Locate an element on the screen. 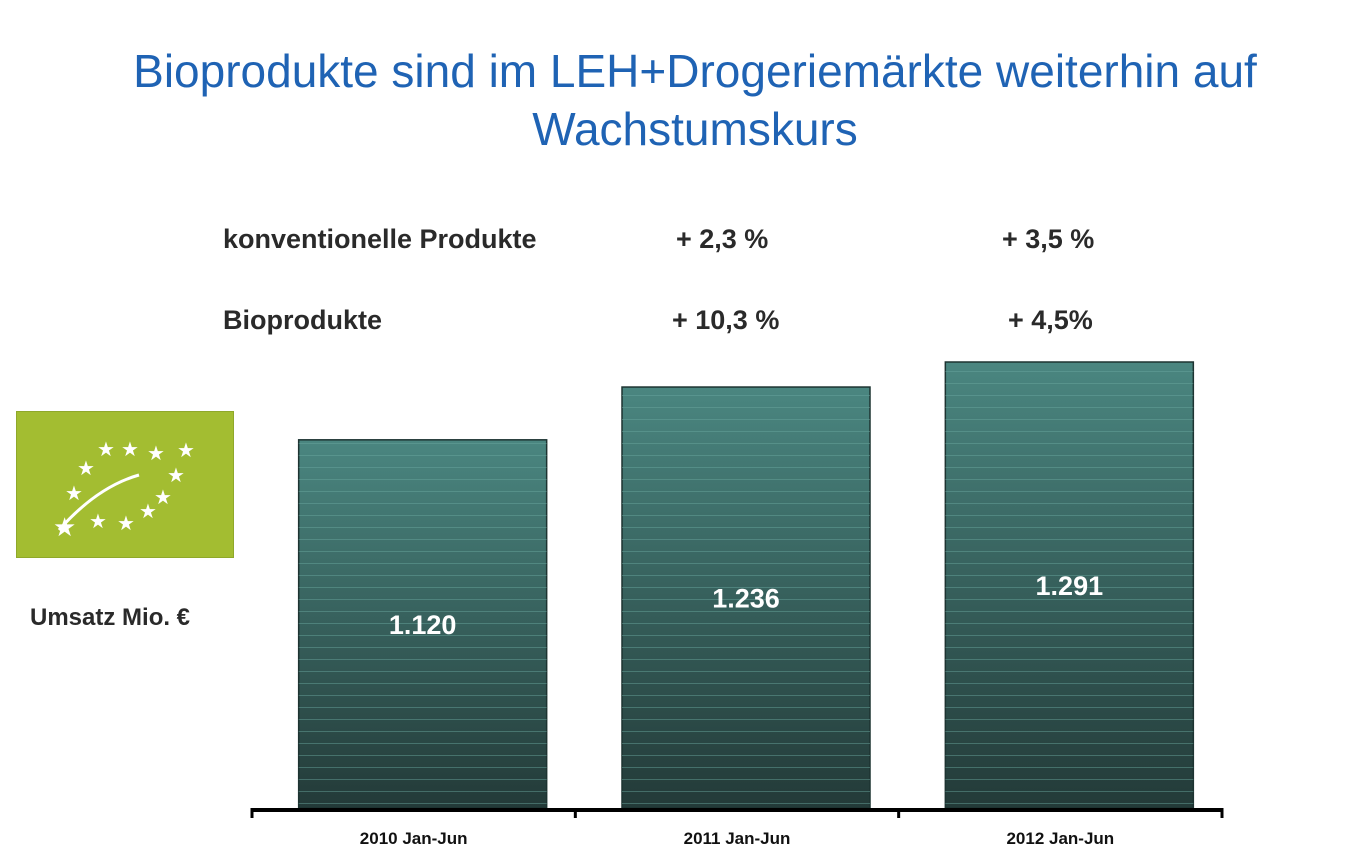  organic-growth-2012: + 4,5% is located at coordinates (1050, 320).